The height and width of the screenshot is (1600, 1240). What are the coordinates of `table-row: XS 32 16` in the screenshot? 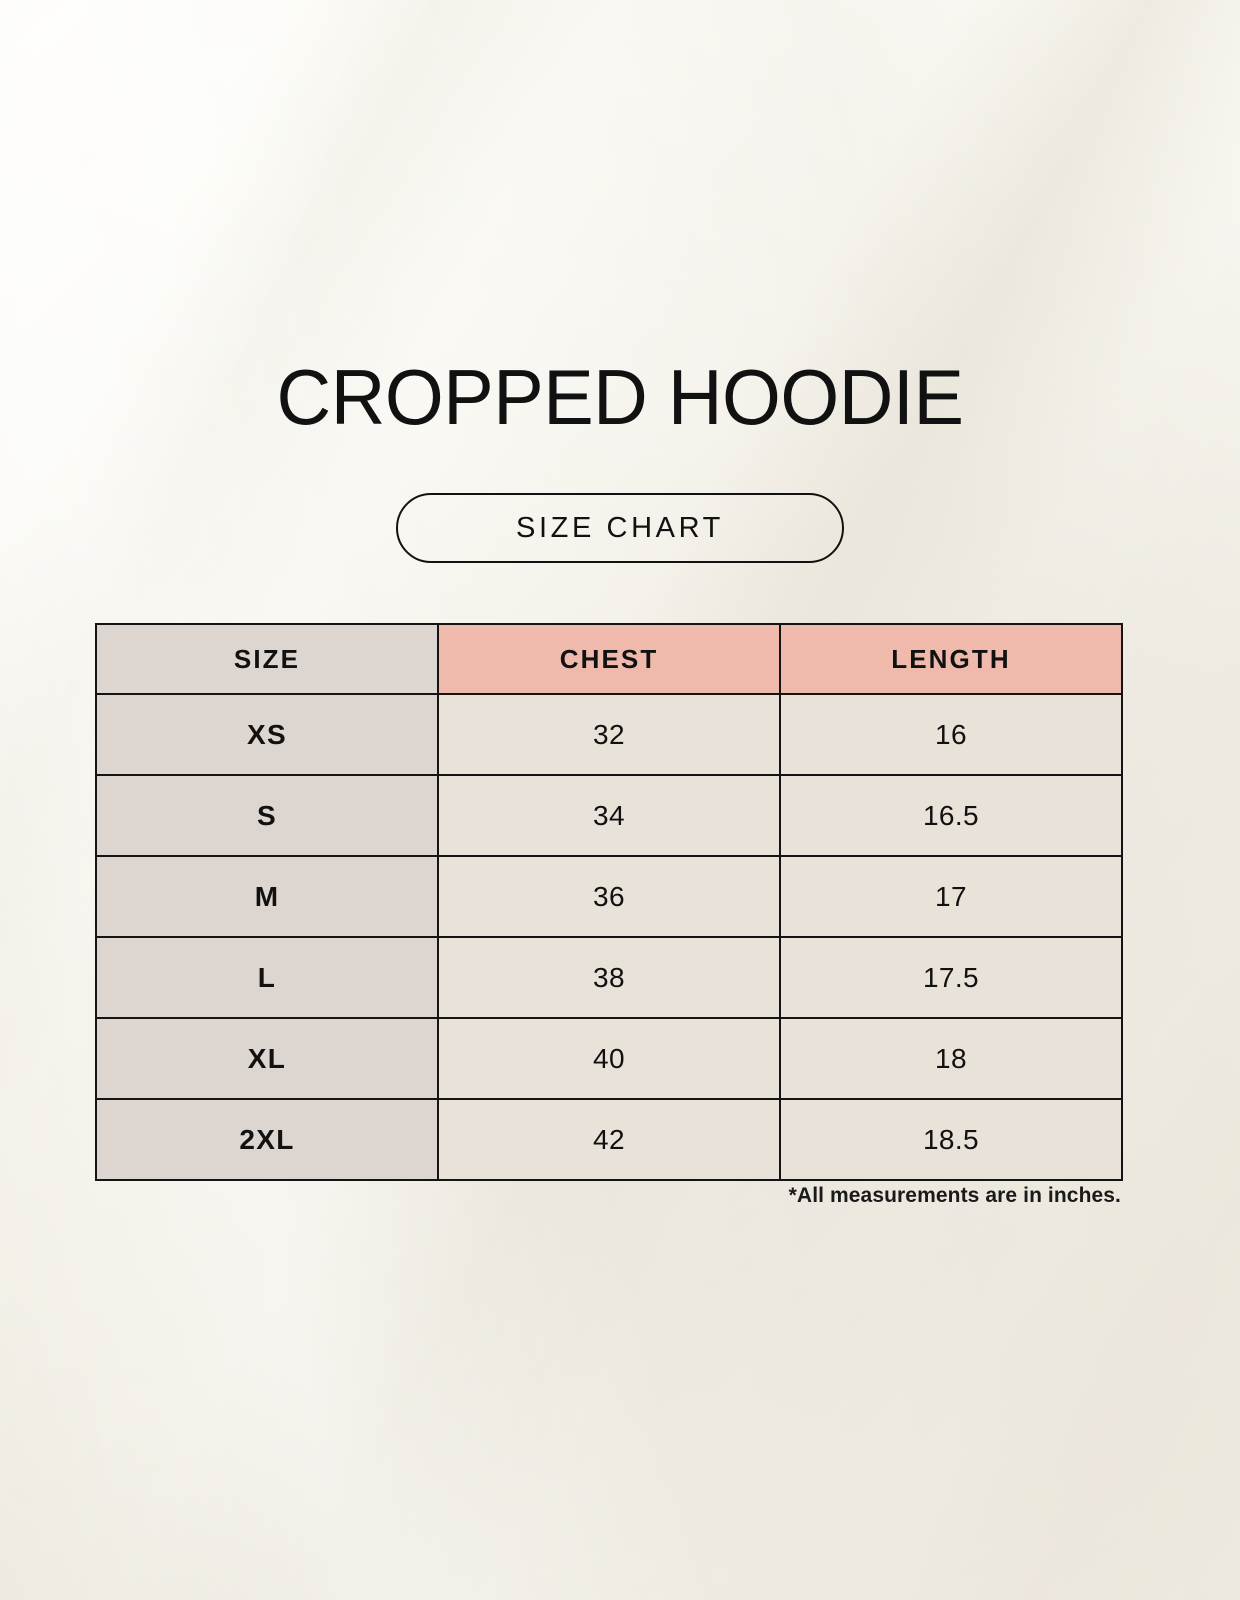 It's located at (609, 734).